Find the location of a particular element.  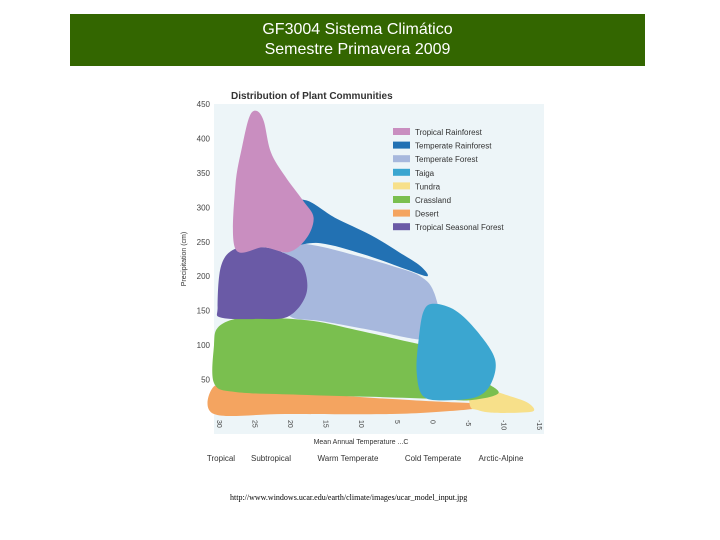

legend-swatch-temperate-rainforest is located at coordinates (401, 145).